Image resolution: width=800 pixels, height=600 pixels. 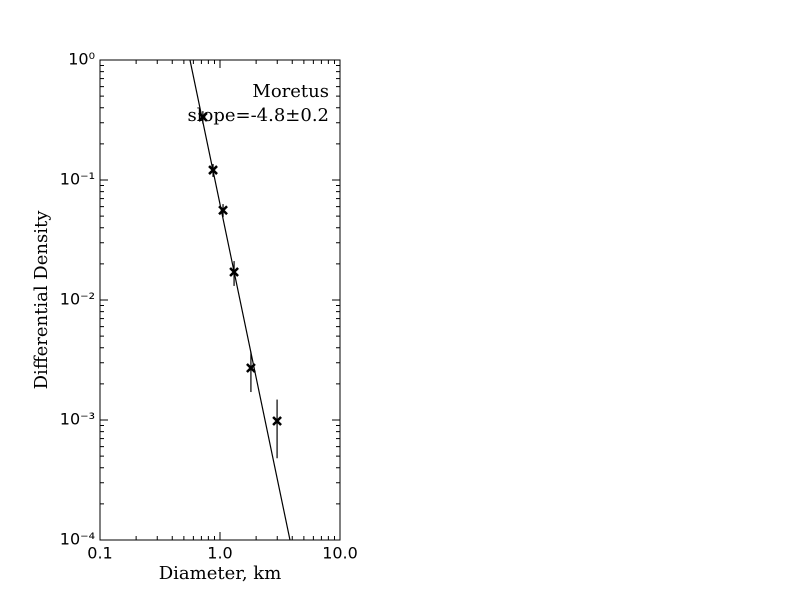 I want to click on x-tick-label: 10.0, so click(x=340, y=553).